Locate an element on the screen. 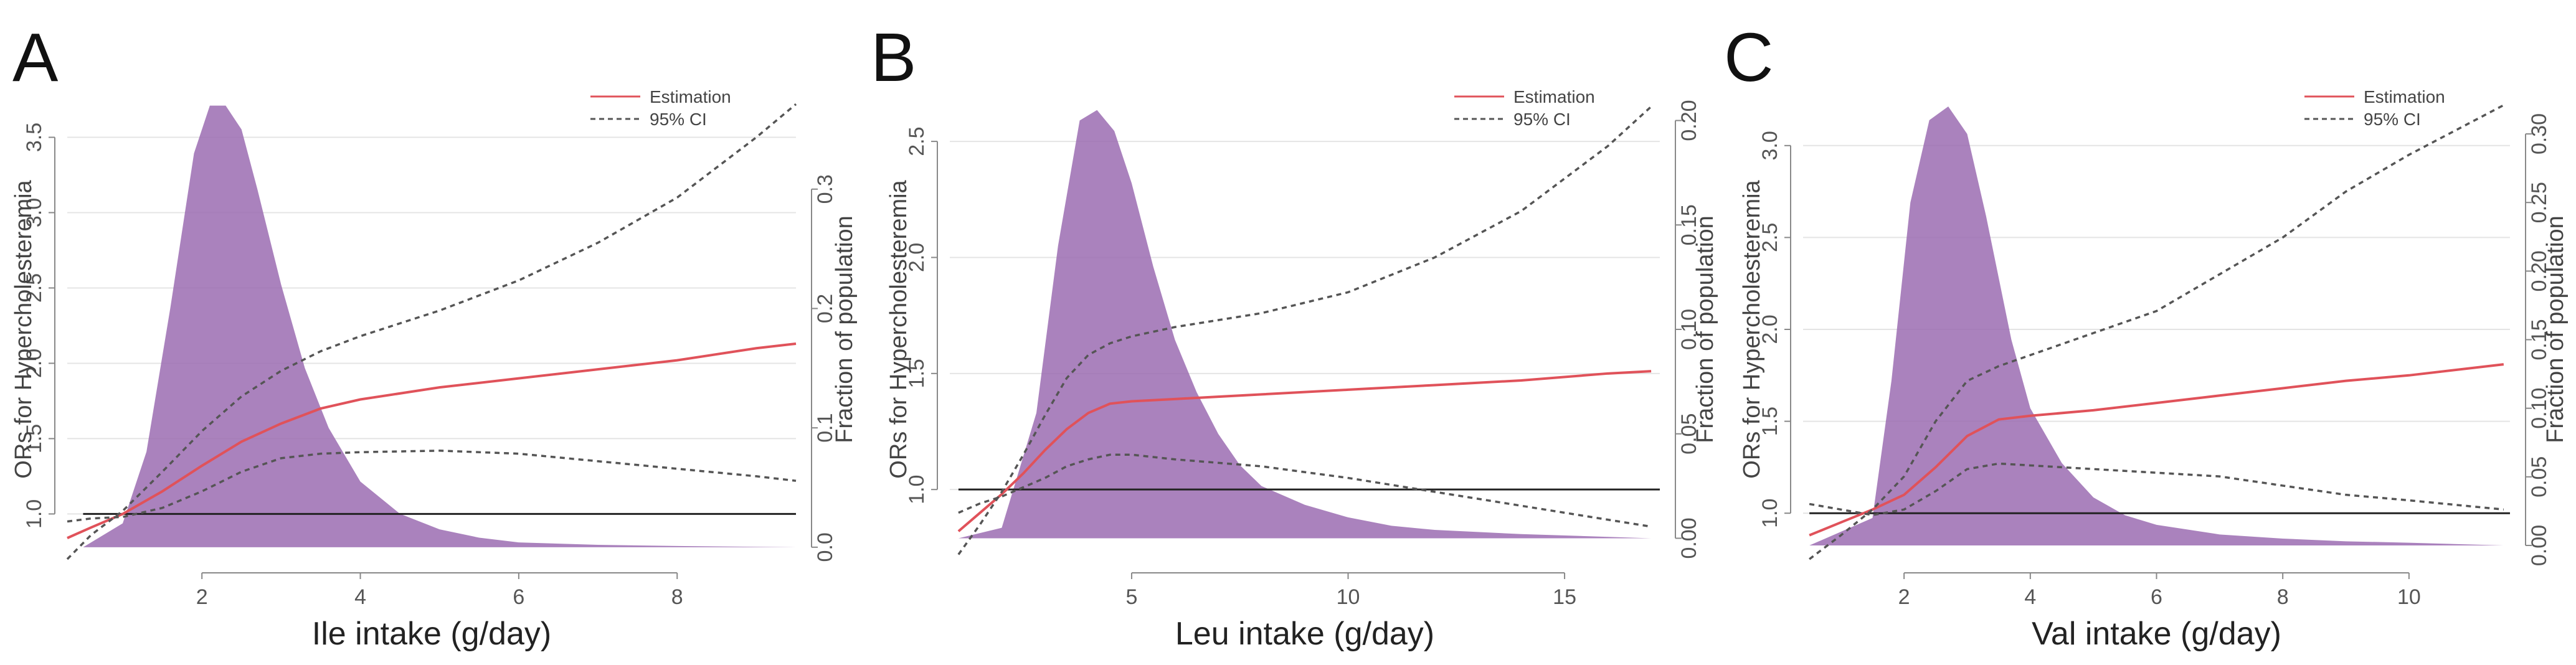 This screenshot has height=665, width=2576. y2-tick-label: 0.1 is located at coordinates (825, 428).